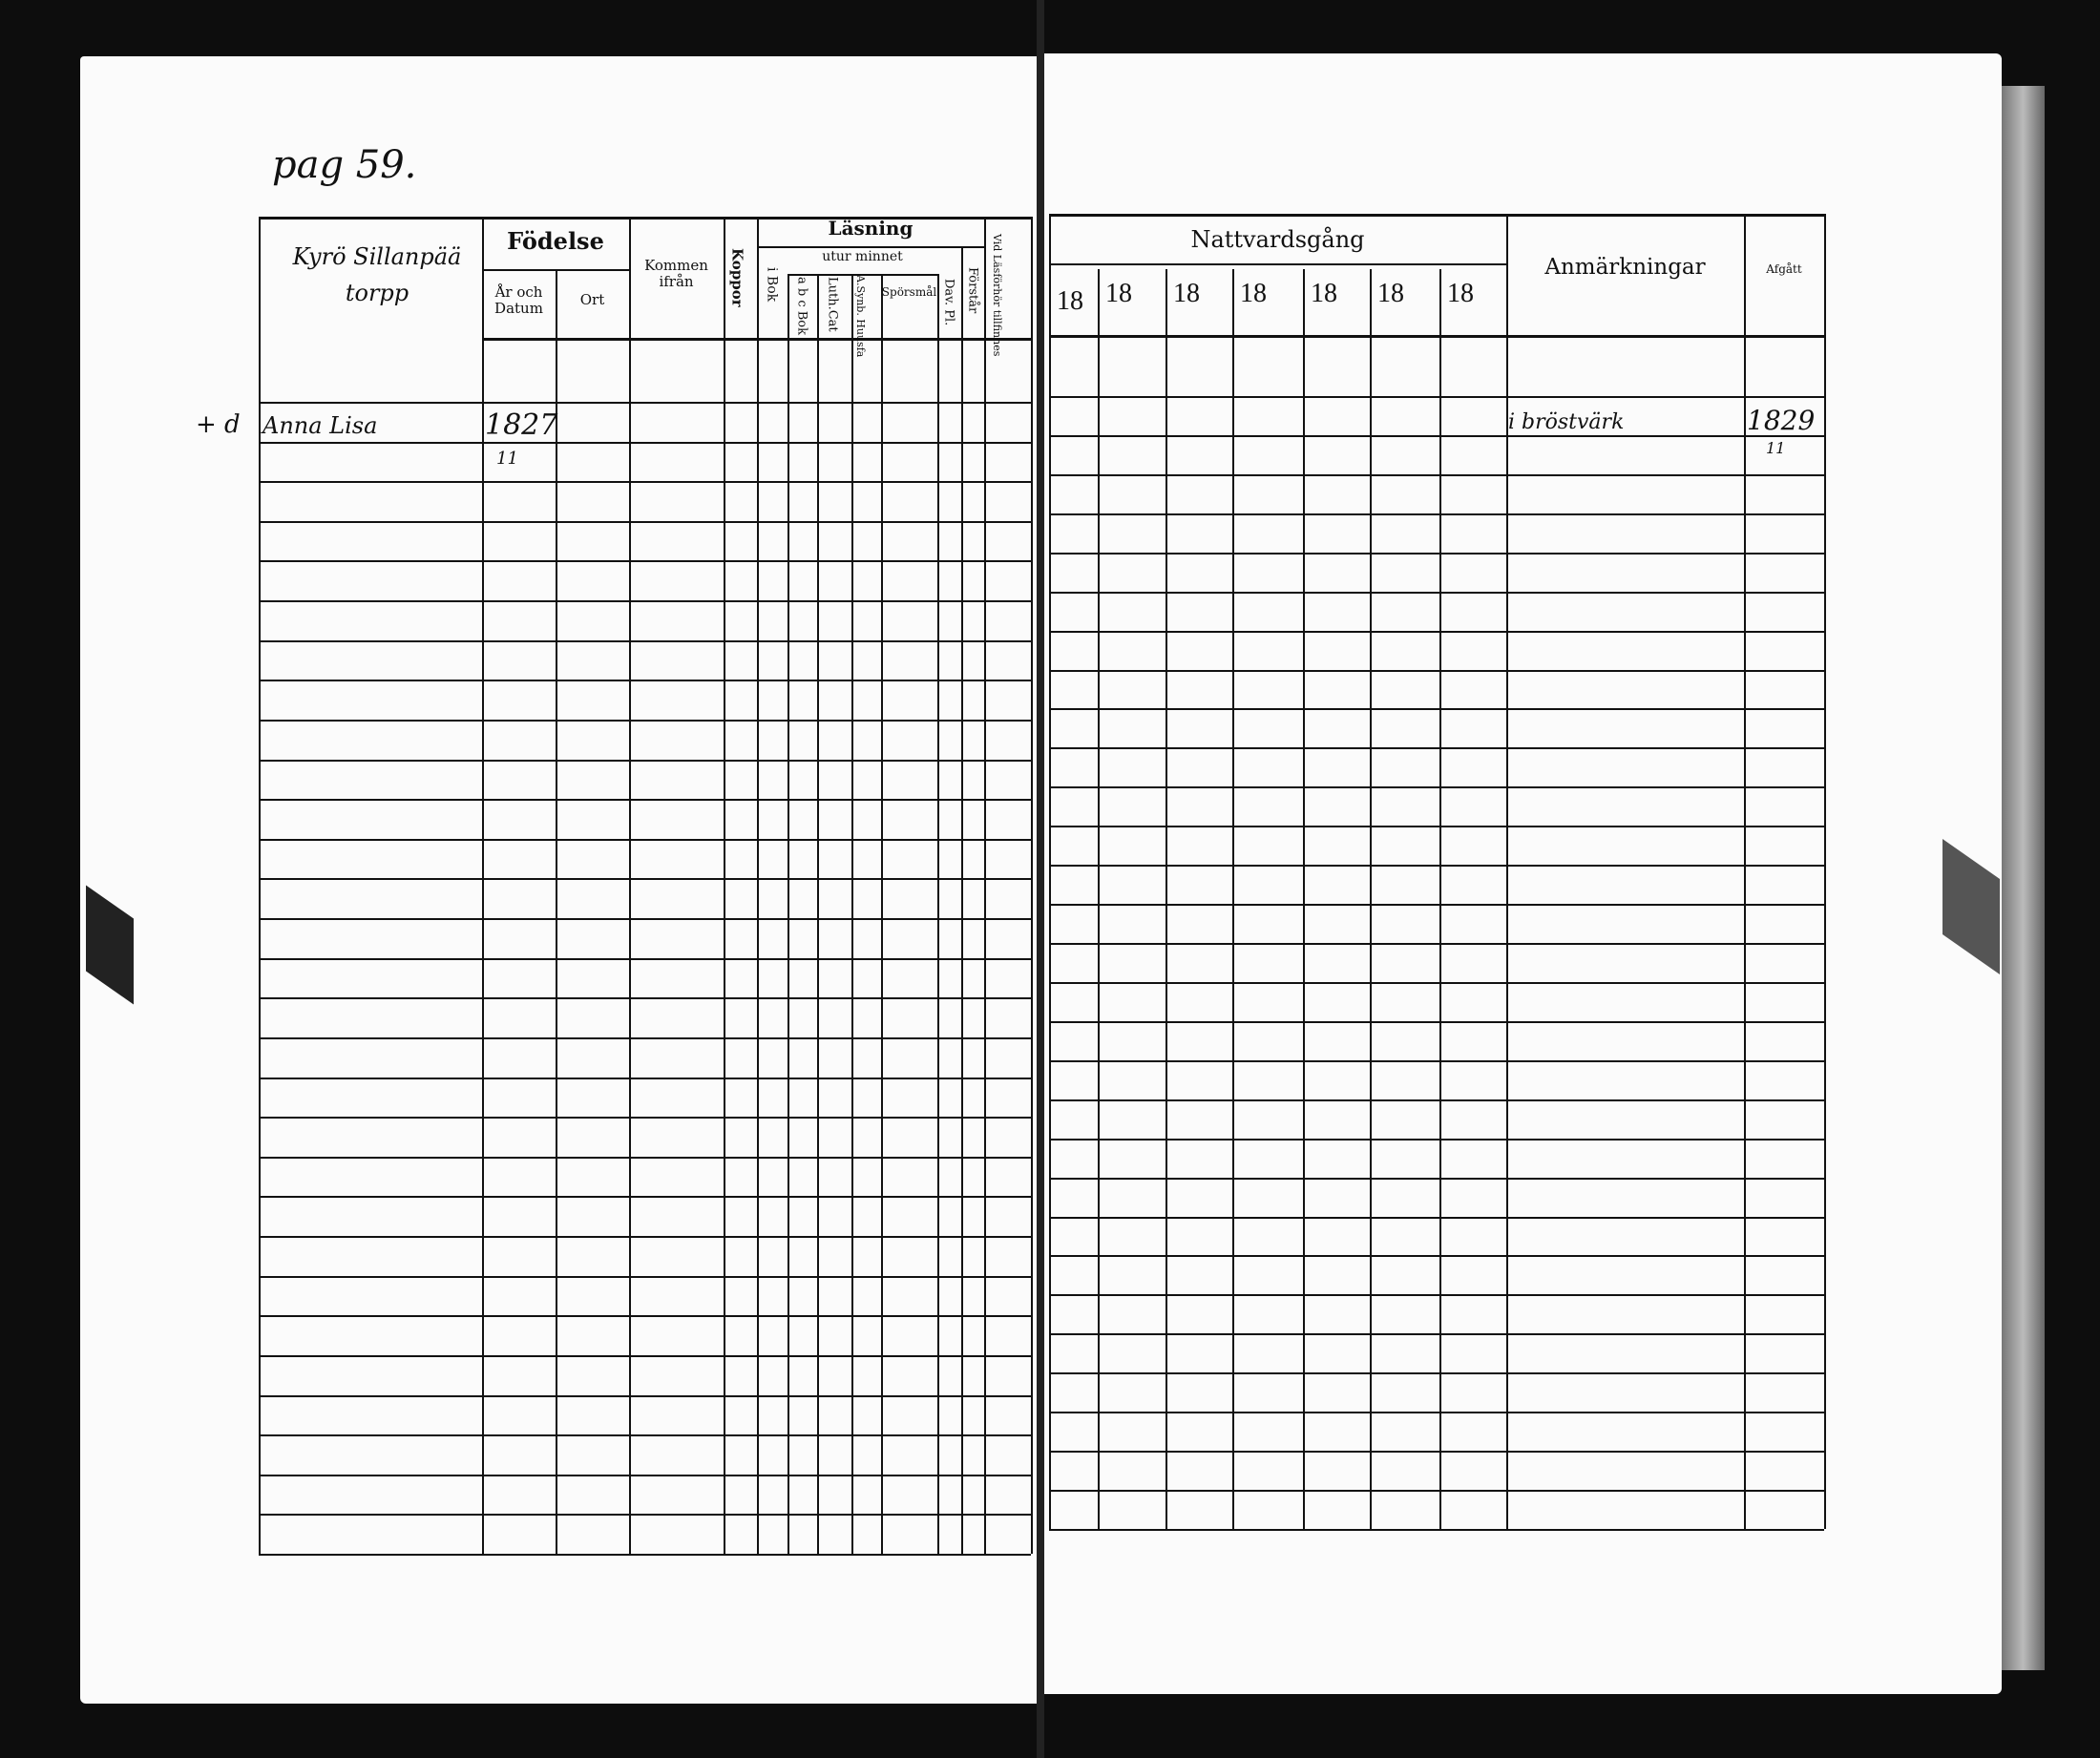 This screenshot has height=1758, width=2100. Describe the element at coordinates (1784, 269) in the screenshot. I see `header-afgatt: Afgått` at that location.